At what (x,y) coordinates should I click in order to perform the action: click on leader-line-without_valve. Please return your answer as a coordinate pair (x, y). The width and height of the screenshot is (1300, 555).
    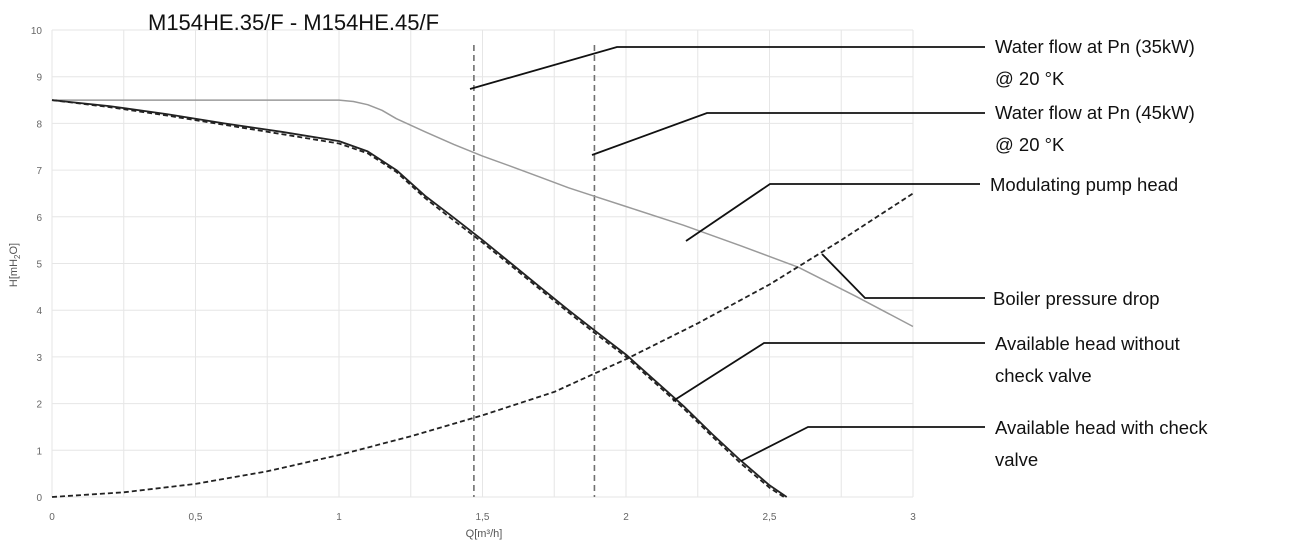
    Looking at the image, I should click on (828, 372).